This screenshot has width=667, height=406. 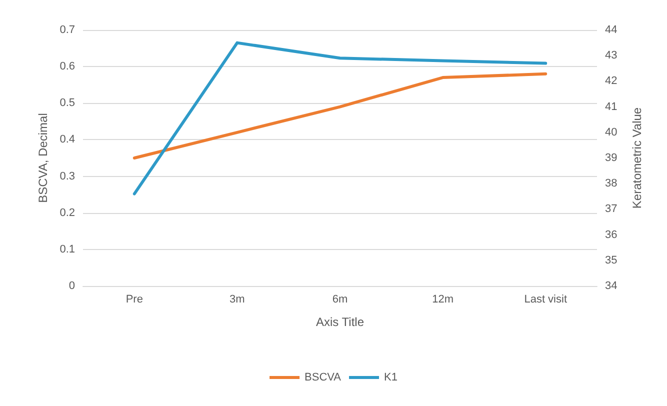 What do you see at coordinates (611, 234) in the screenshot?
I see `y2-tick-label: 36` at bounding box center [611, 234].